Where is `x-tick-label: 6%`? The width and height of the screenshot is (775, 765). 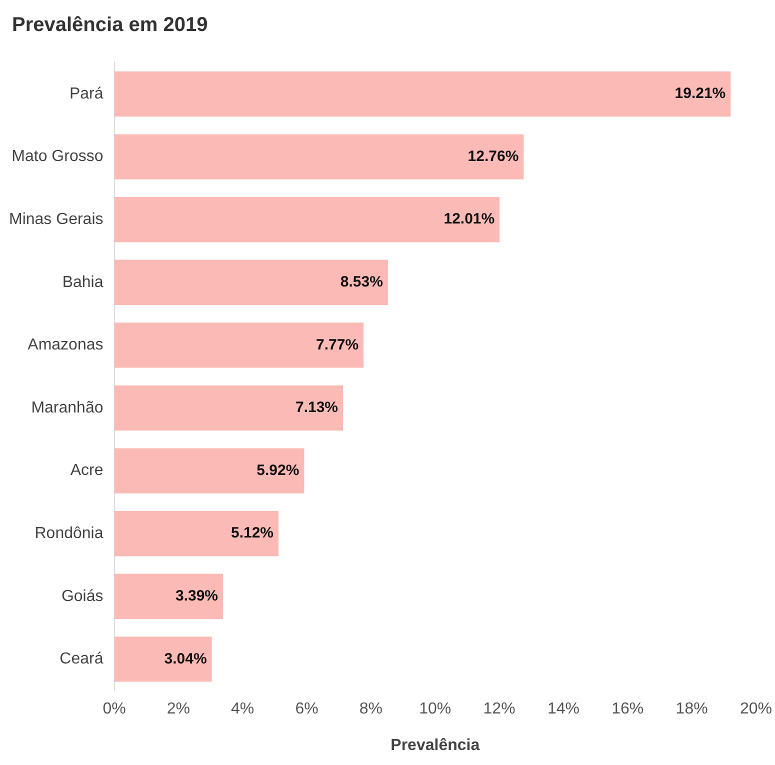
x-tick-label: 6% is located at coordinates (306, 709).